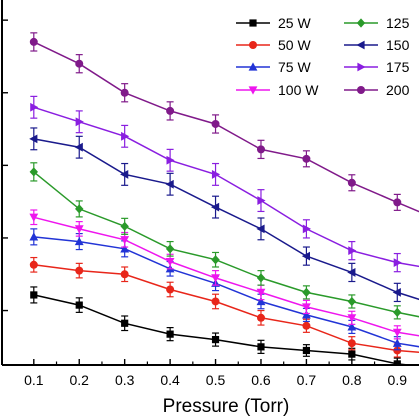  Describe the element at coordinates (352, 380) in the screenshot. I see `x-tick-label: 0.8` at that location.